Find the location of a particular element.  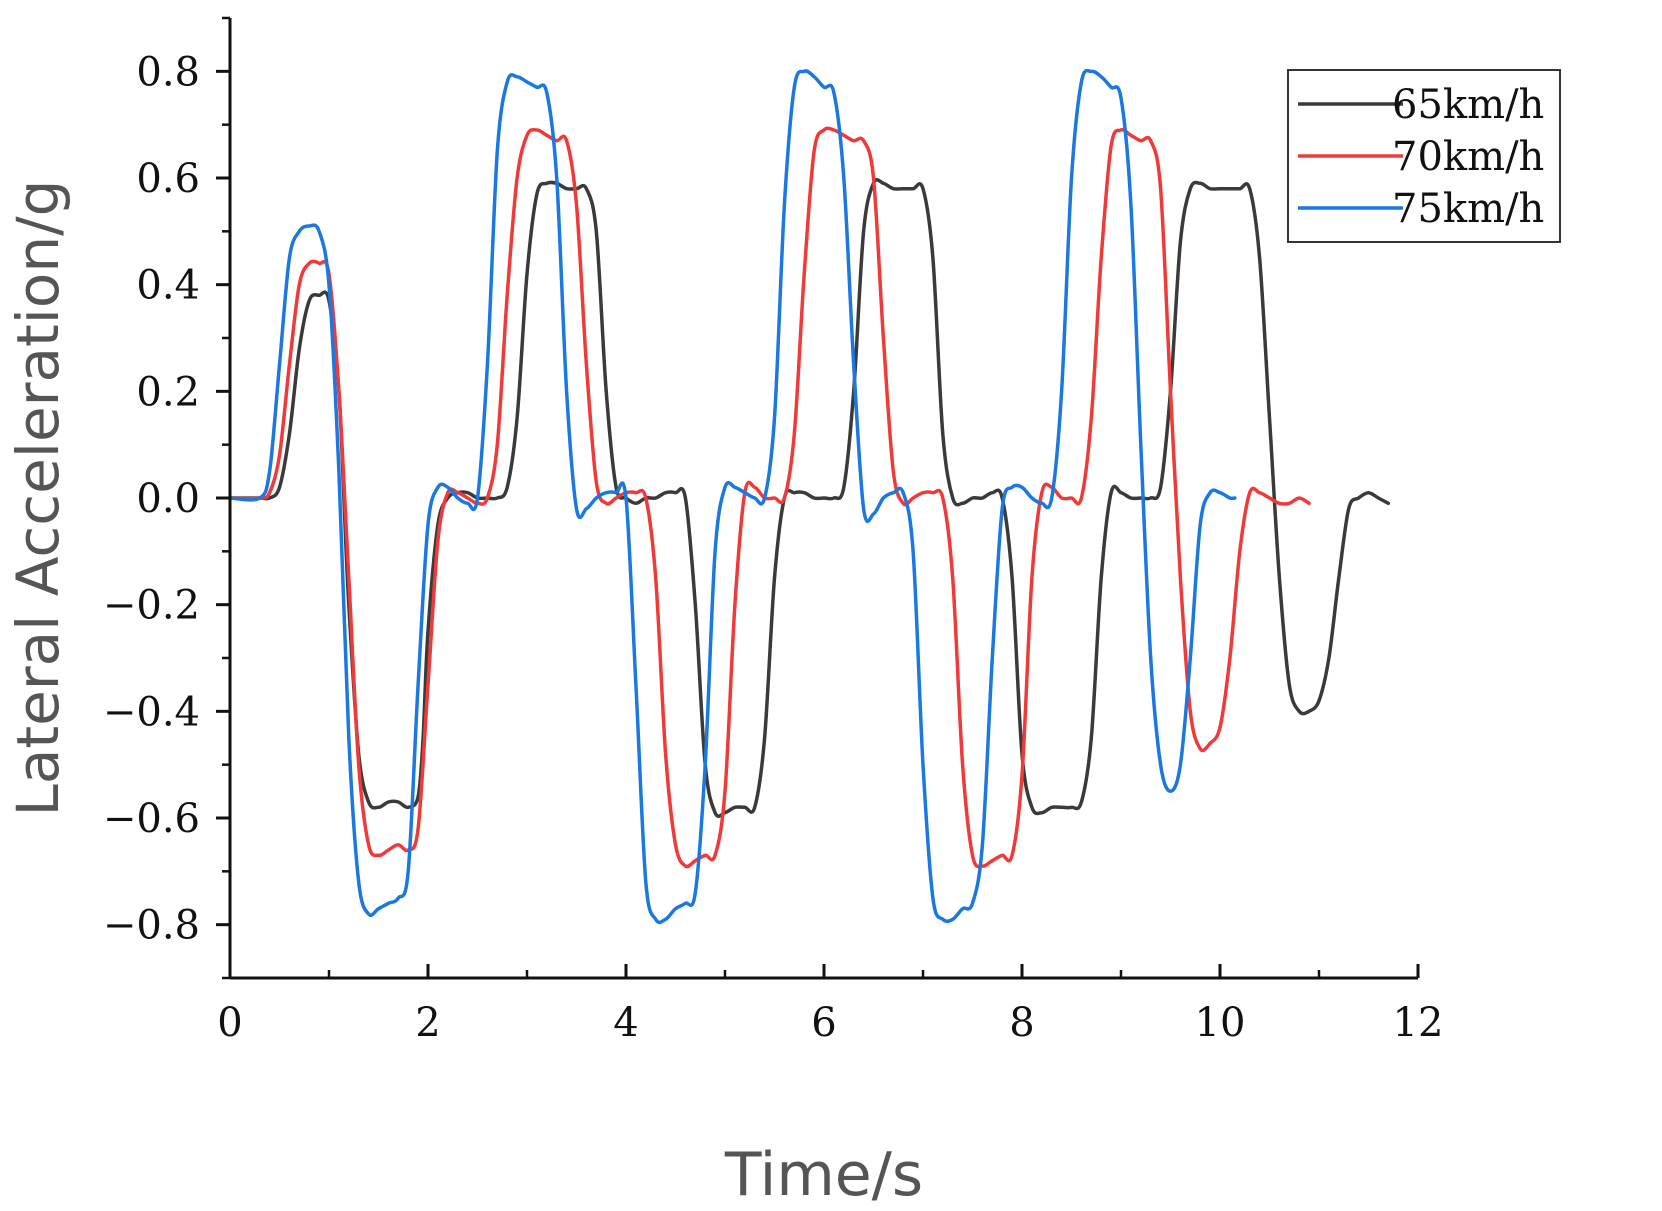

x-ticks: 0 2 4 6 8 10 12 is located at coordinates (830, 1005).